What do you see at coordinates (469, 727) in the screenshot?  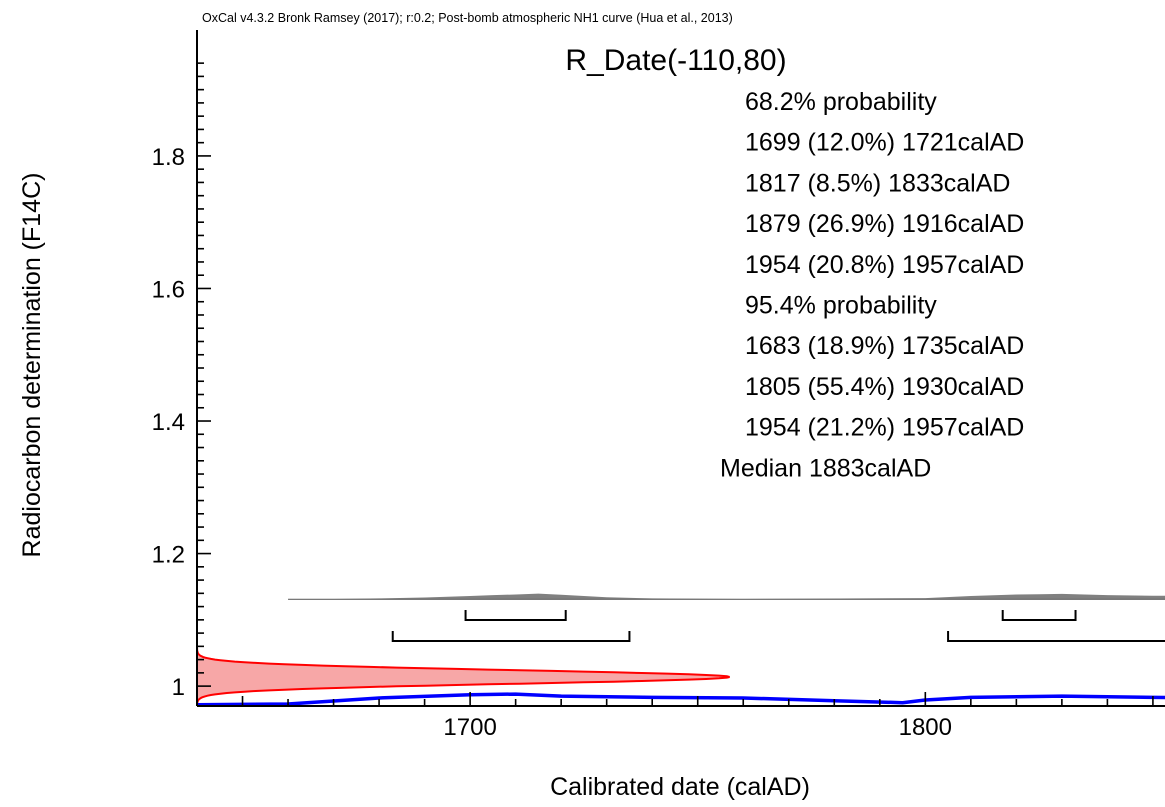 I see `x-tick-label: 1700` at bounding box center [469, 727].